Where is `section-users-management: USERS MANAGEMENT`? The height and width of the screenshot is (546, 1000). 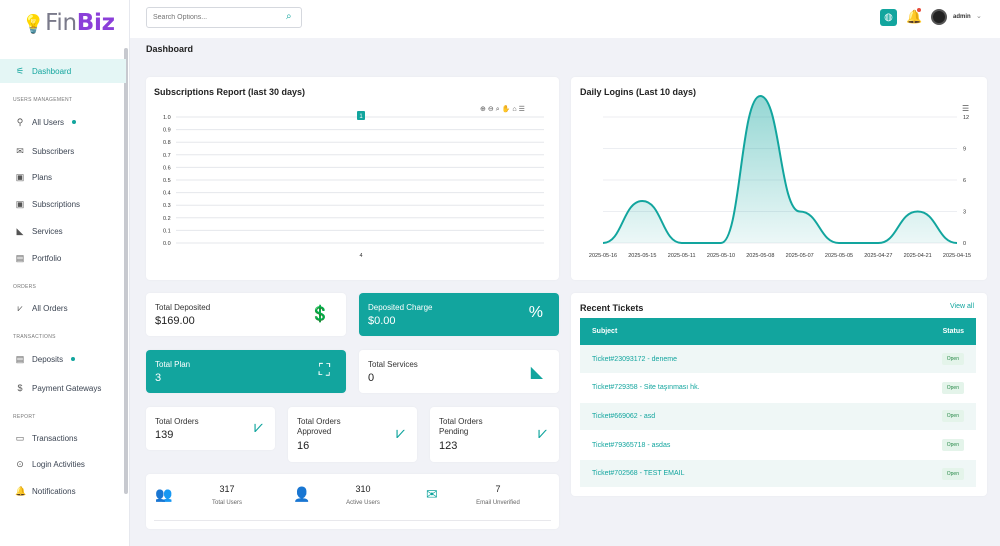
section-users-management: USERS MANAGEMENT is located at coordinates (43, 100).